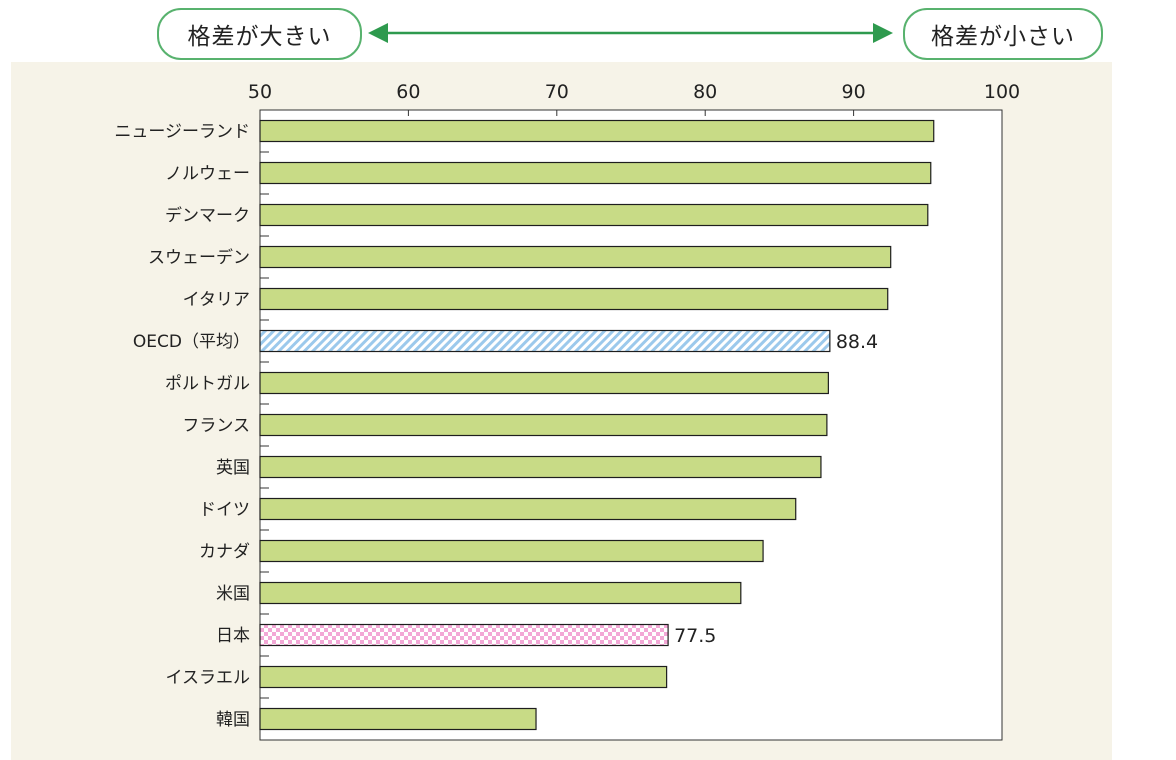  I want to click on category-label: カナダ, so click(224, 552).